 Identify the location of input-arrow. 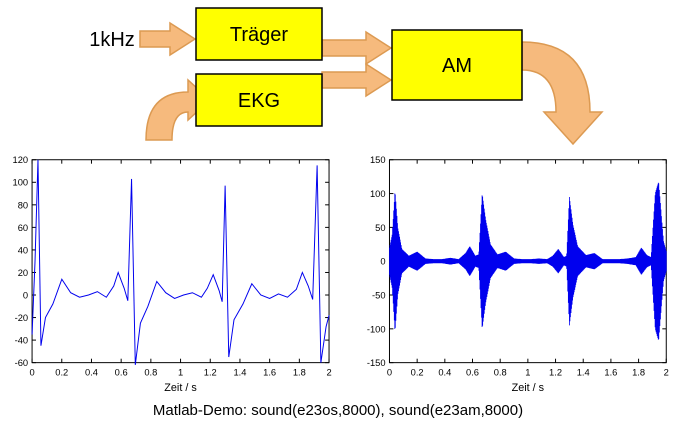
(168, 39).